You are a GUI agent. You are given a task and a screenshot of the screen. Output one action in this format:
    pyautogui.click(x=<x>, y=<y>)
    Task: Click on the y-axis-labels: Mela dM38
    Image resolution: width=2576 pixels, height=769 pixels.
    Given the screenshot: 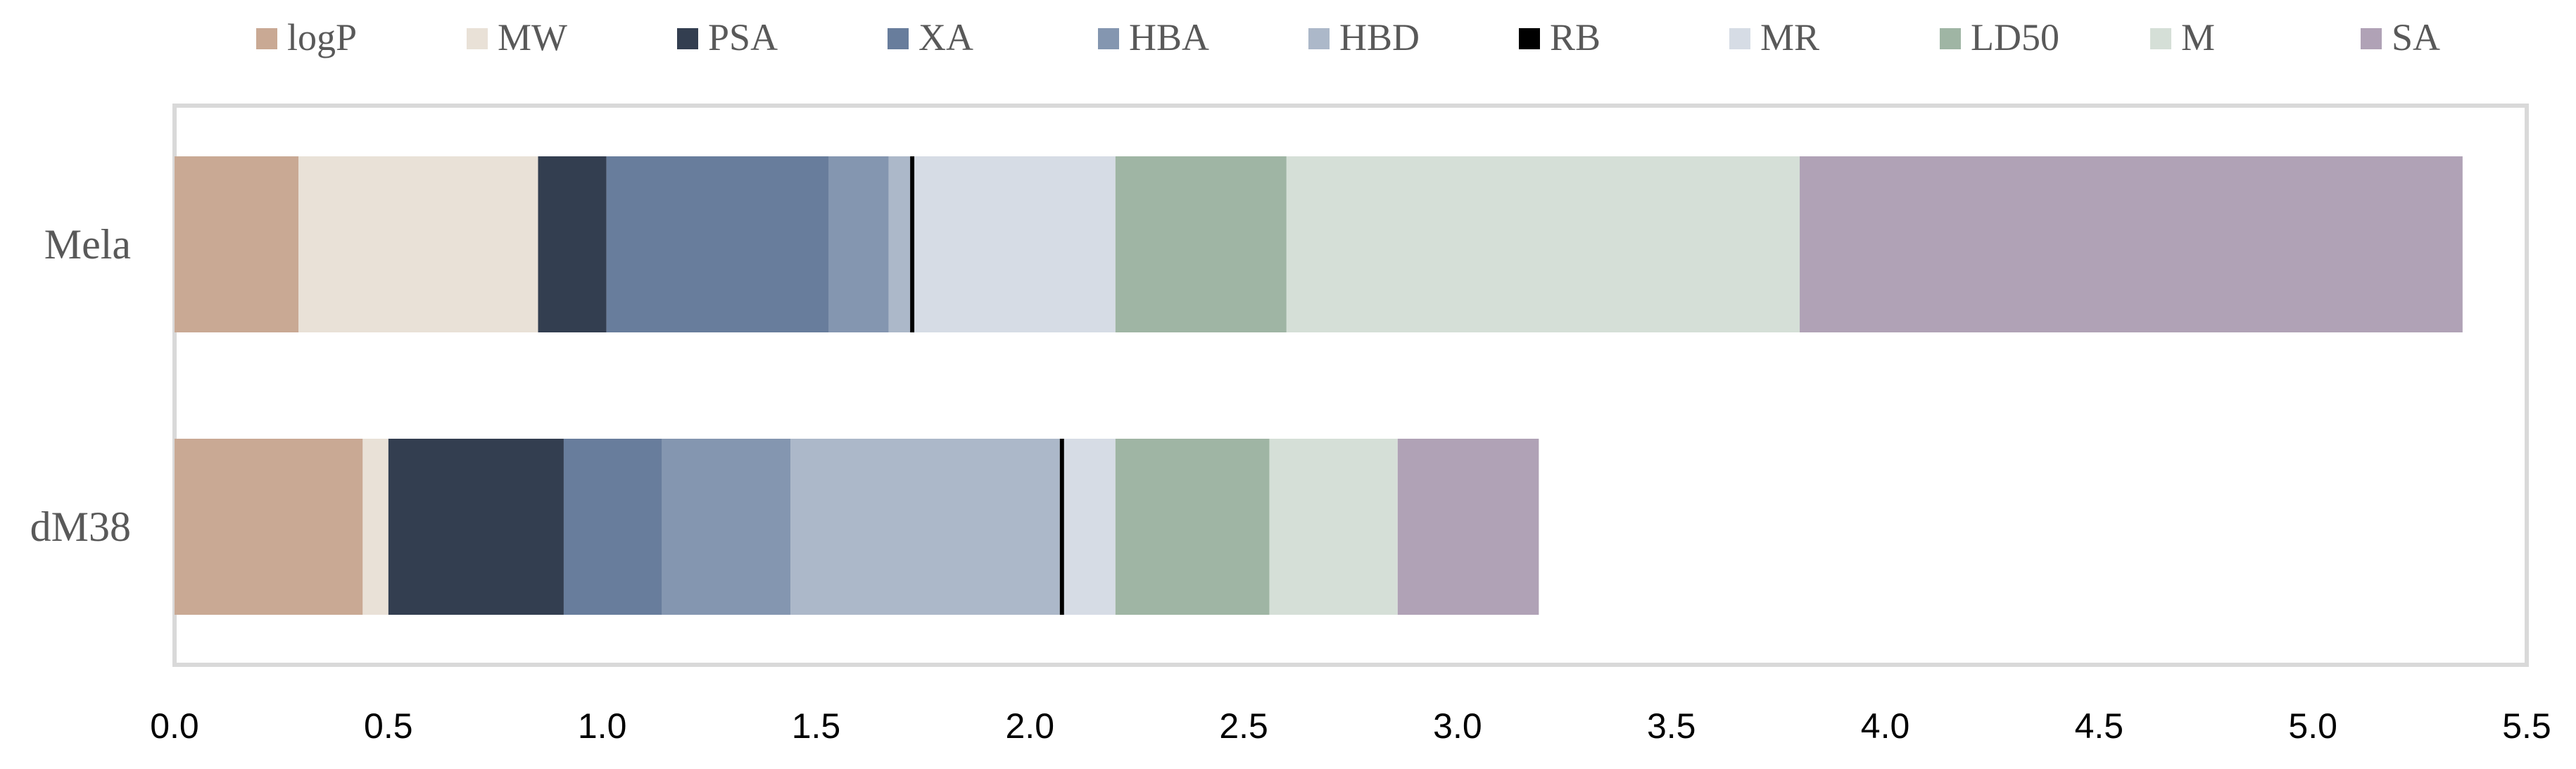 What is the action you would take?
    pyautogui.click(x=80, y=385)
    